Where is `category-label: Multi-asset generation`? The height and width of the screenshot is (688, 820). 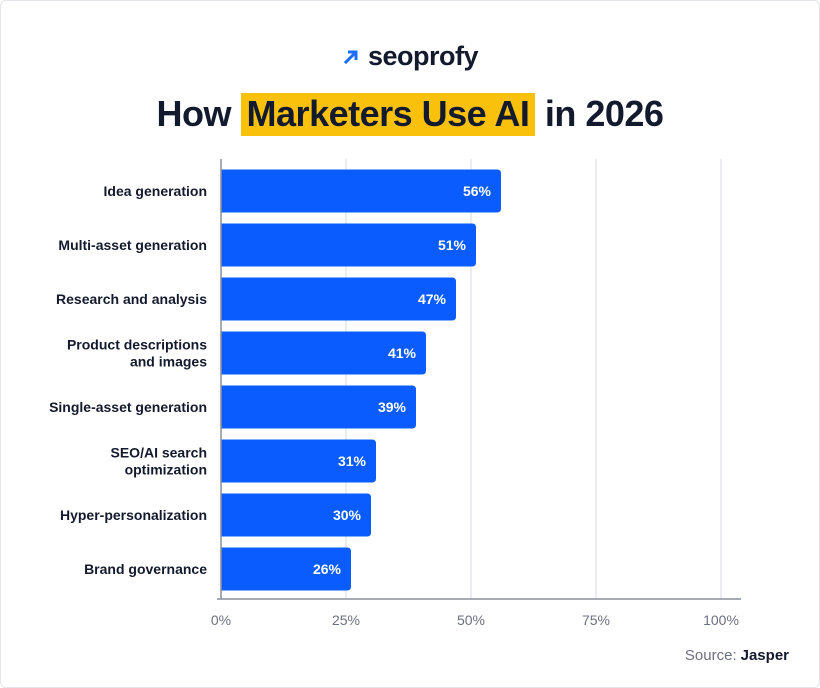 category-label: Multi-asset generation is located at coordinates (132, 245).